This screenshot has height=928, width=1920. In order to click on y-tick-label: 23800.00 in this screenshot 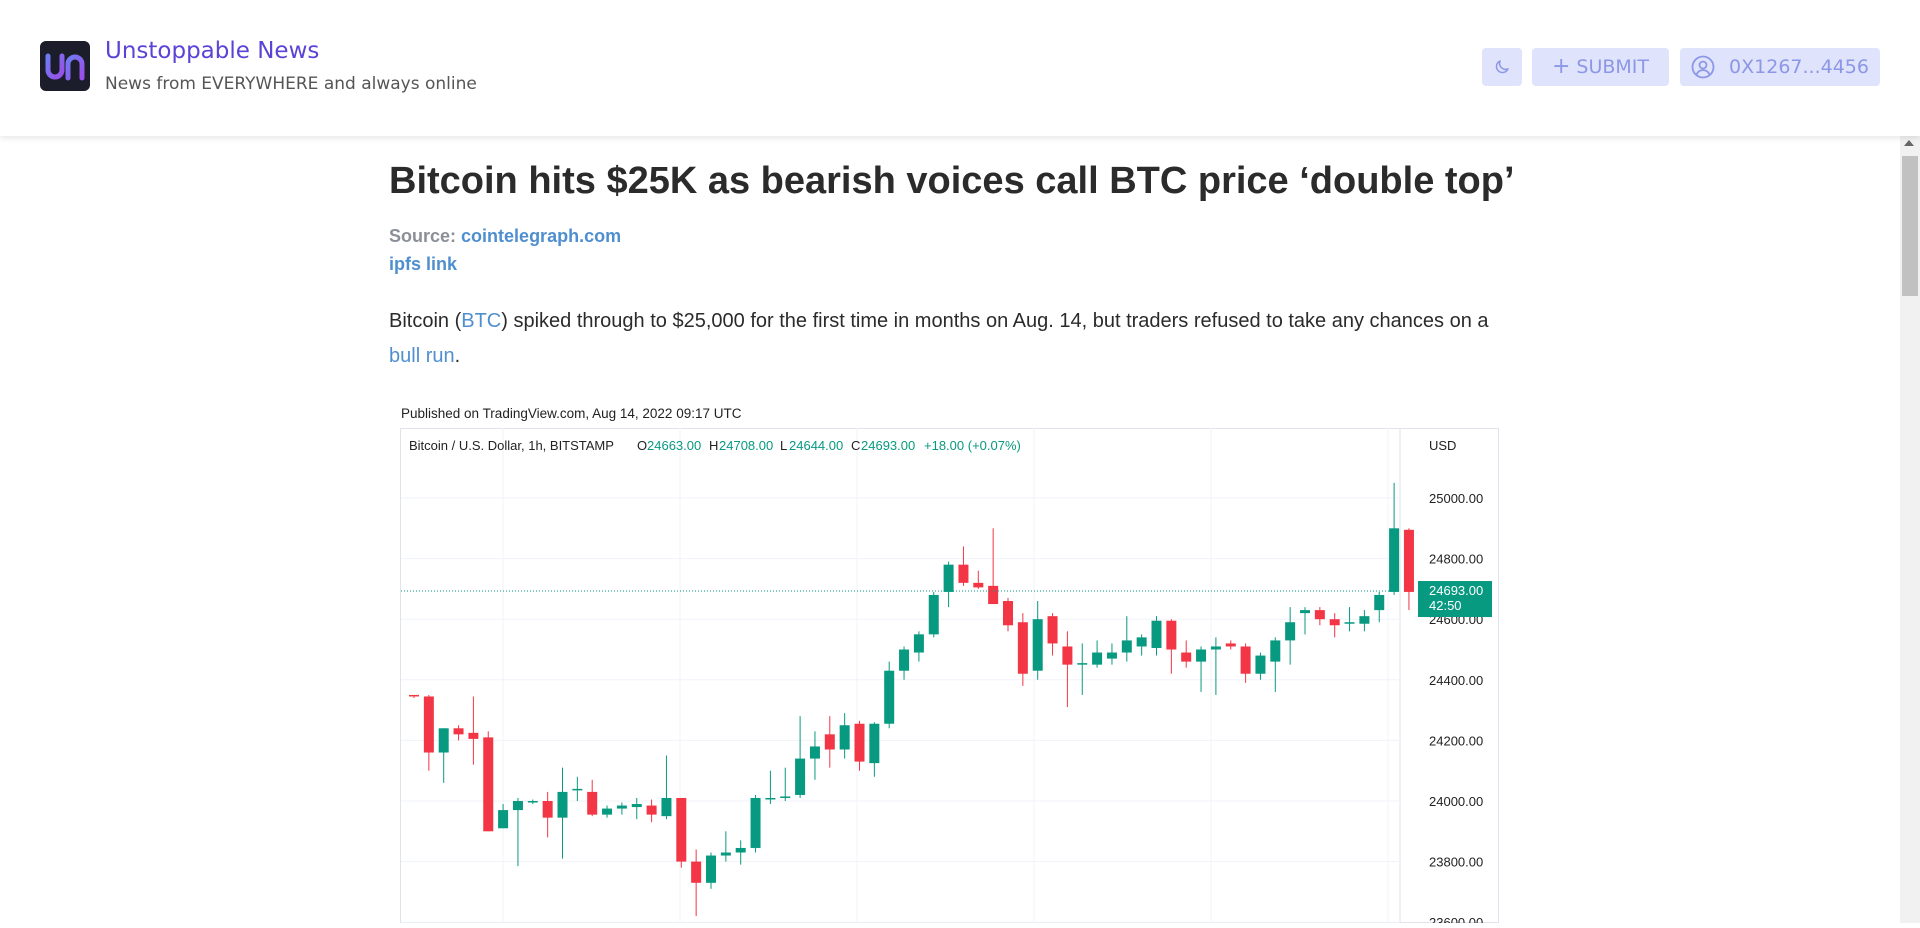, I will do `click(1456, 862)`.